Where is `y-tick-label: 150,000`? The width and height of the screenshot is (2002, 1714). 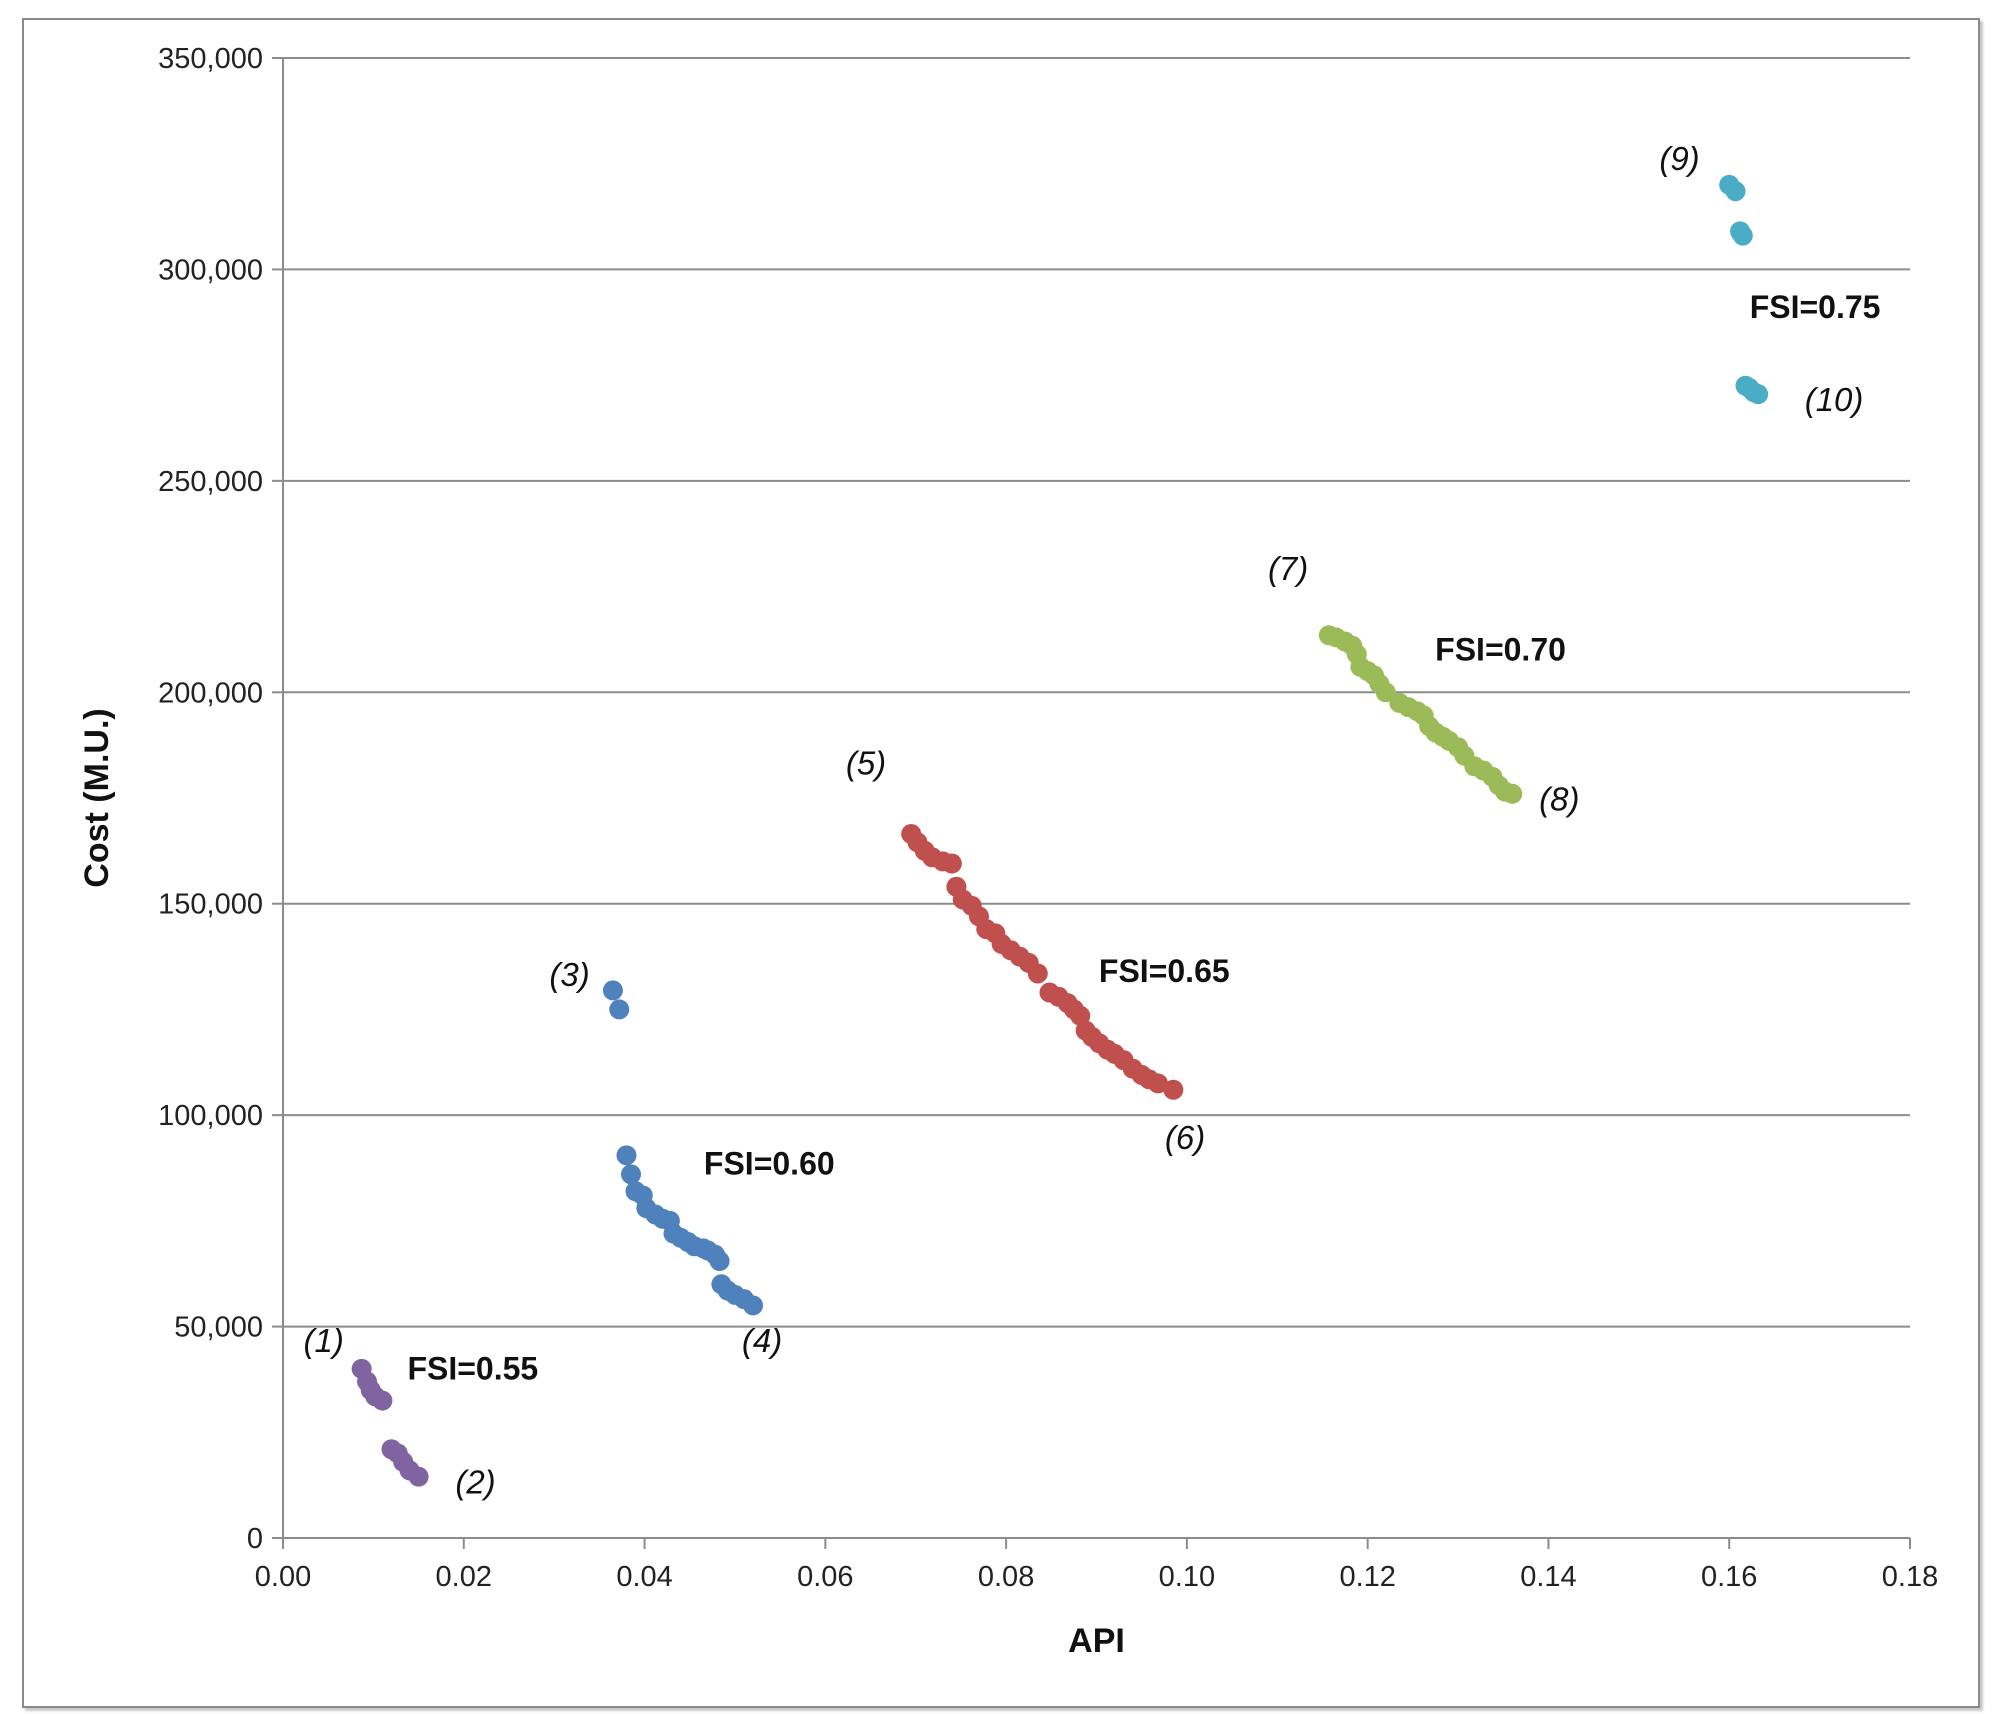
y-tick-label: 150,000 is located at coordinates (210, 905).